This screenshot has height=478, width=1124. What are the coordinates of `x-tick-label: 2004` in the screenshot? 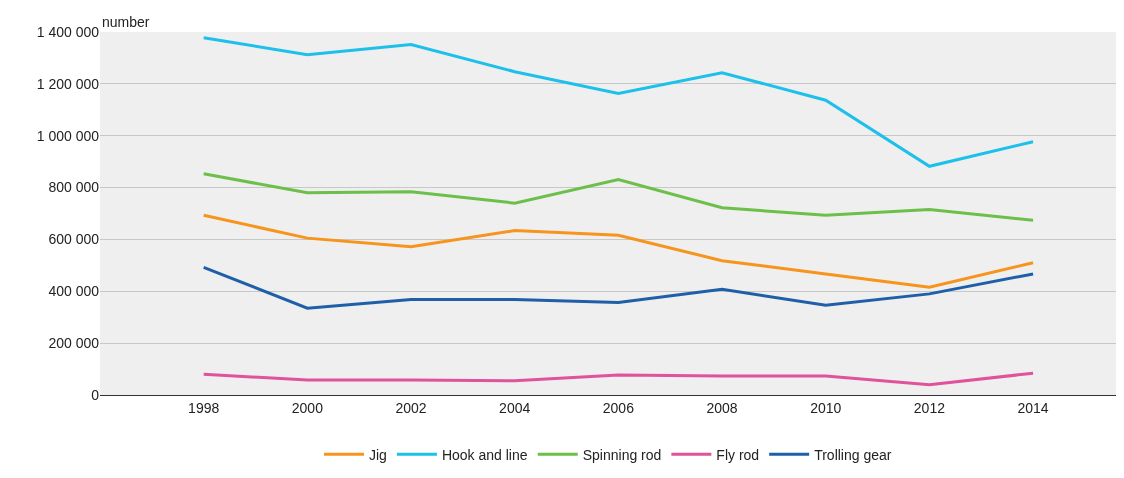 It's located at (515, 407).